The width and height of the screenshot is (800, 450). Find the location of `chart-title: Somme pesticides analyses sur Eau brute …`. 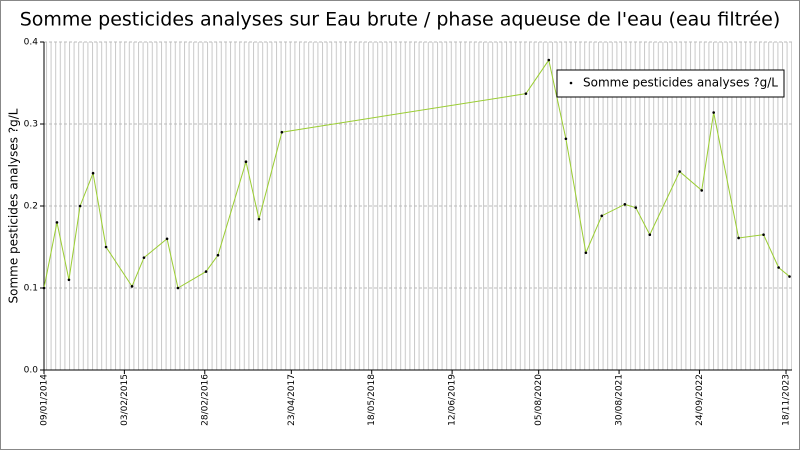

chart-title: Somme pesticides analyses sur Eau brute … is located at coordinates (400, 20).